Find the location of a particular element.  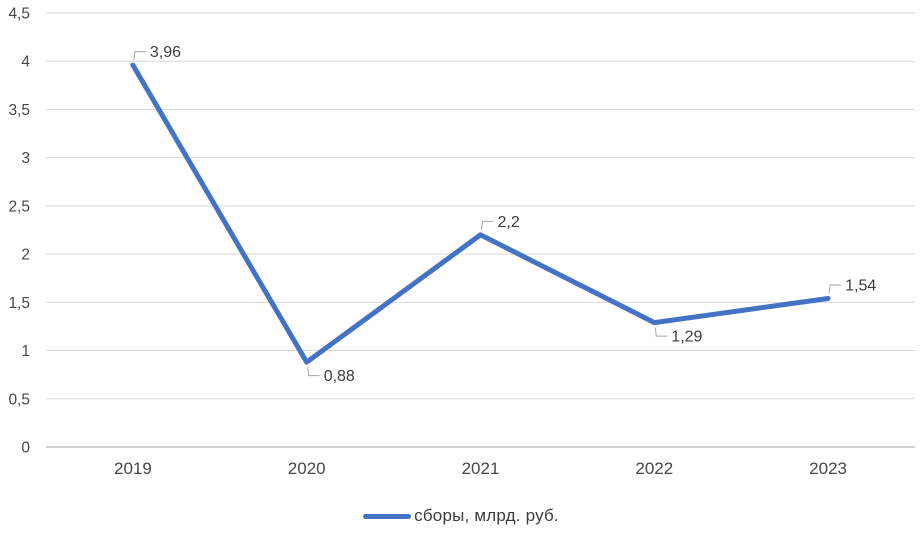

y-tick-label: 3 is located at coordinates (25, 158).